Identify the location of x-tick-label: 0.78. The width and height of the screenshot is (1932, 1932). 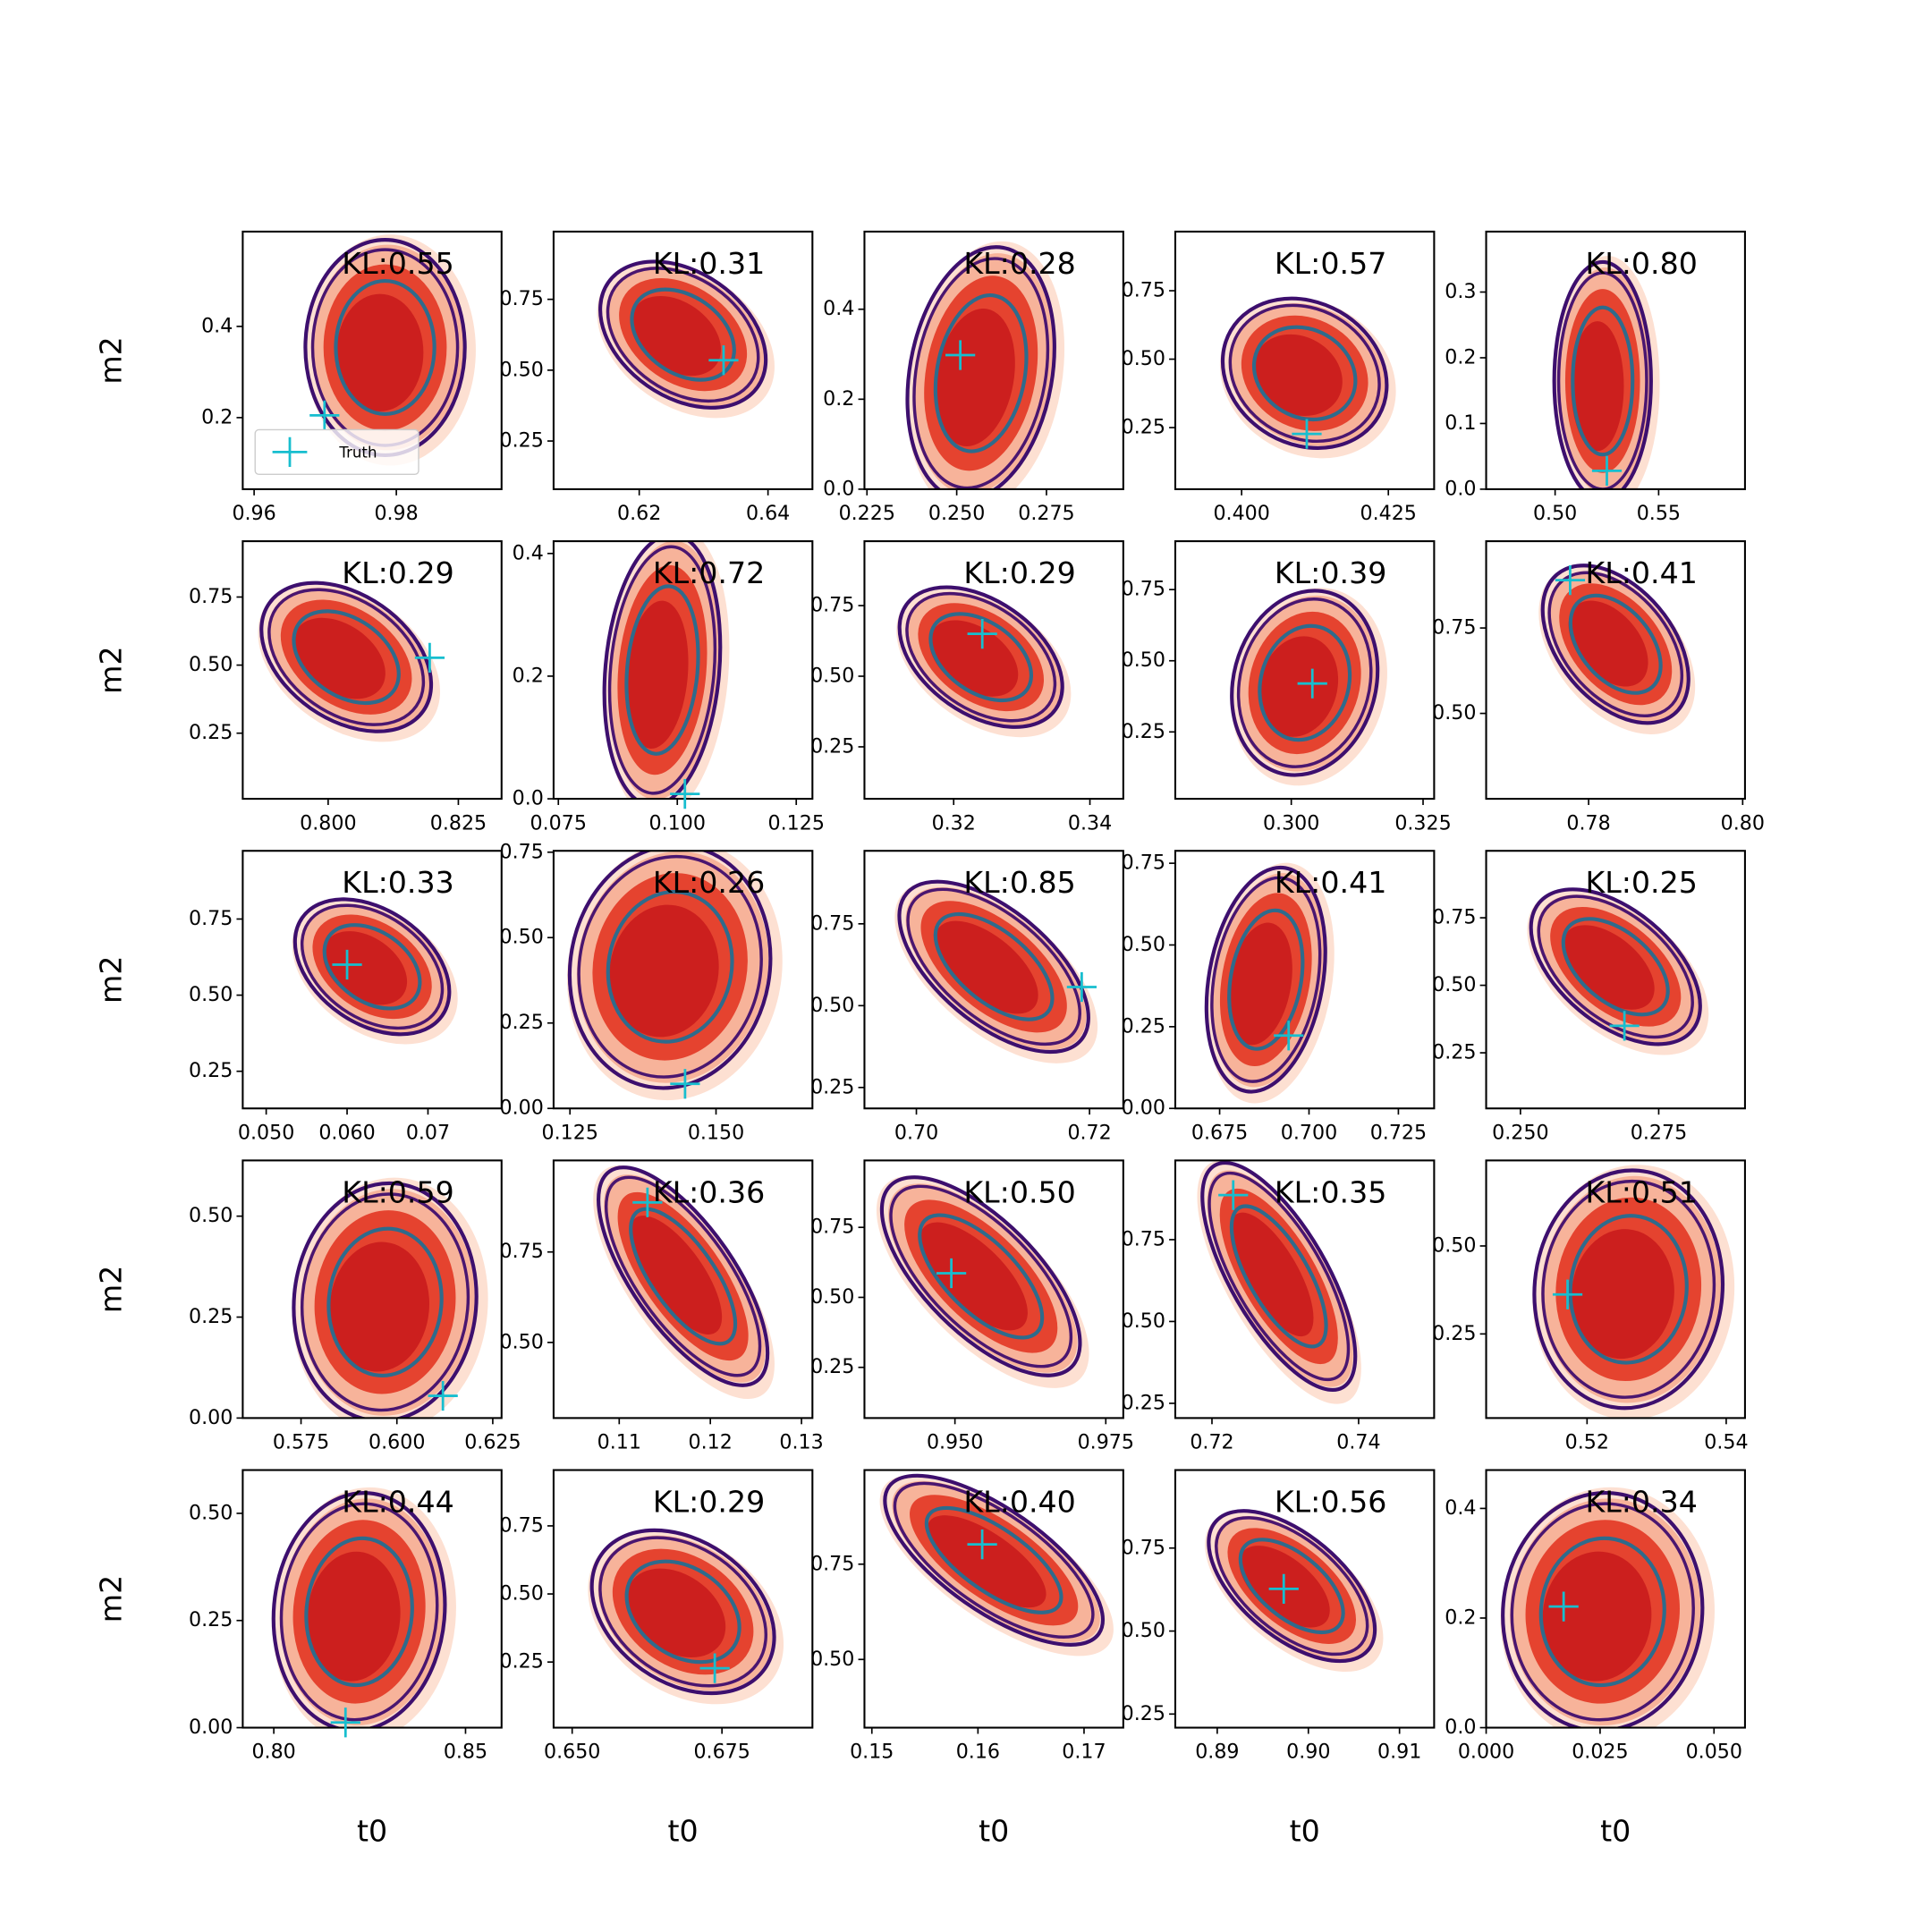
(1588, 823).